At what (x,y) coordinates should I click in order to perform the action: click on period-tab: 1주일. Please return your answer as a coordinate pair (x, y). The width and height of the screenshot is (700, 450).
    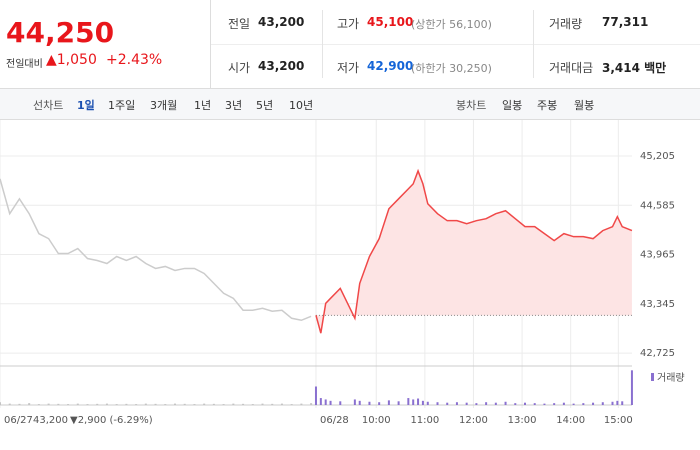
    Looking at the image, I should click on (122, 105).